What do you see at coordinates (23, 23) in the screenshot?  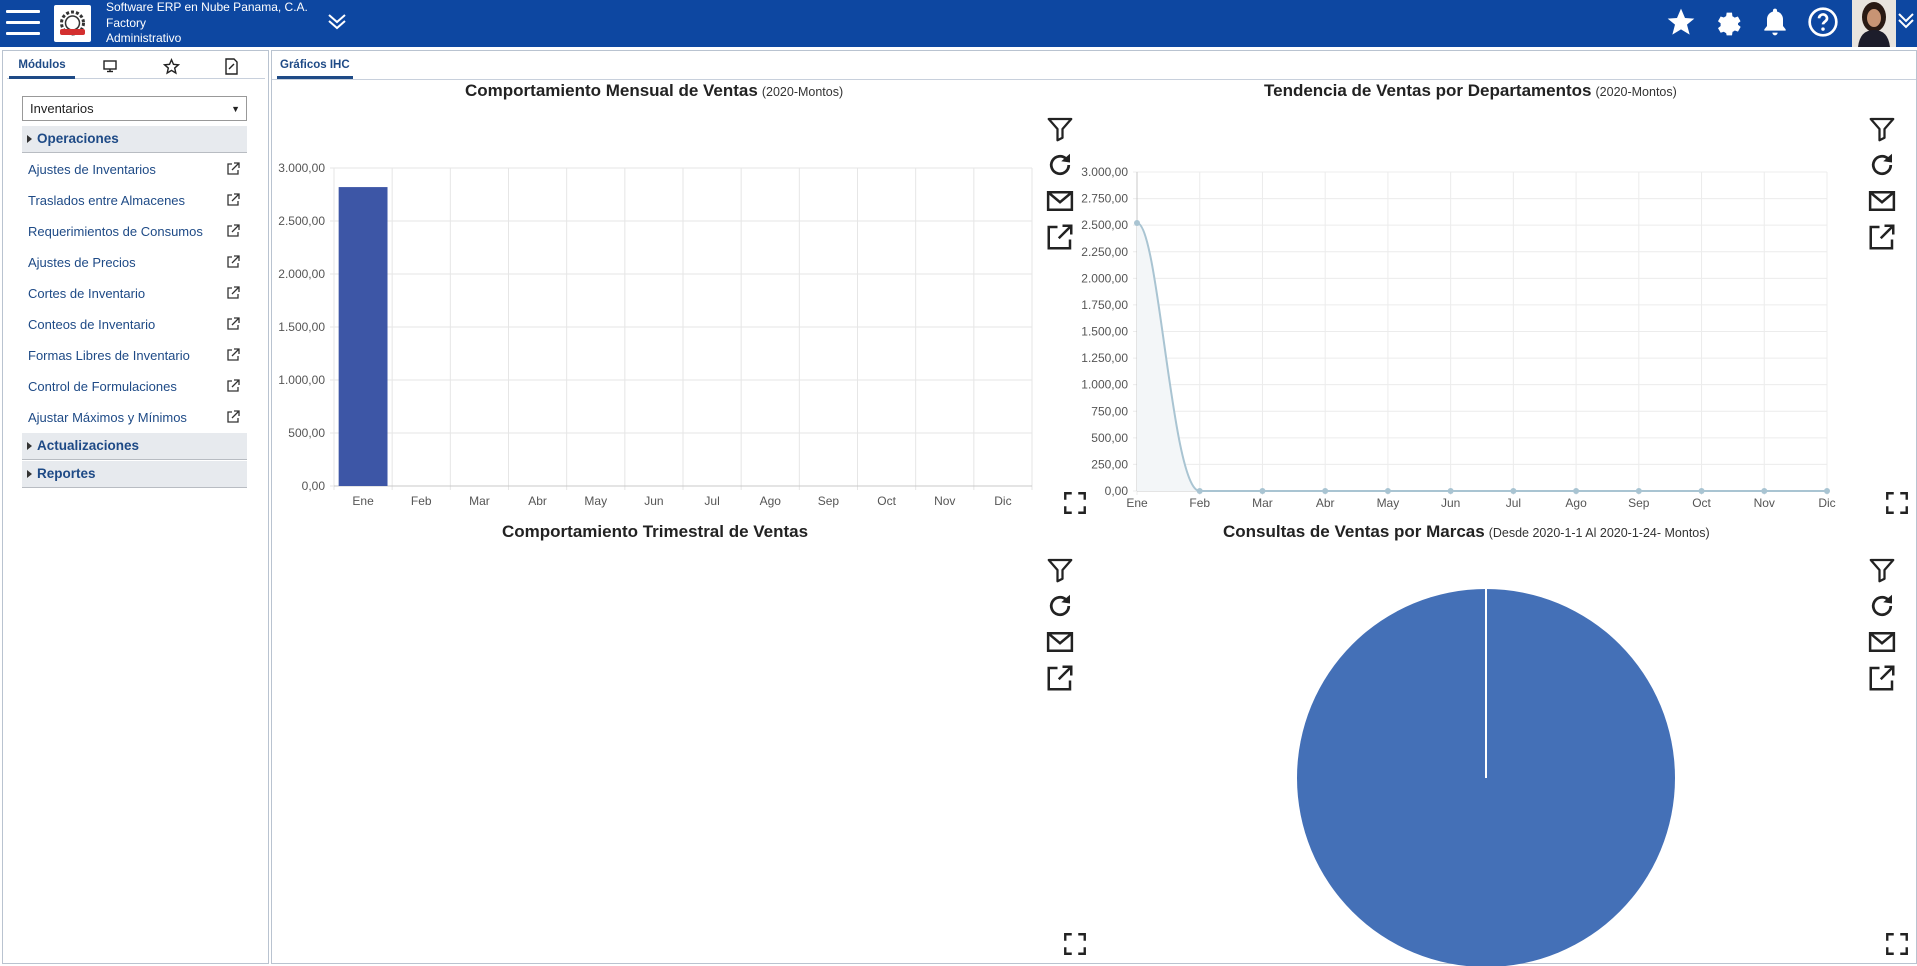 I see `hamburger-menu-icon` at bounding box center [23, 23].